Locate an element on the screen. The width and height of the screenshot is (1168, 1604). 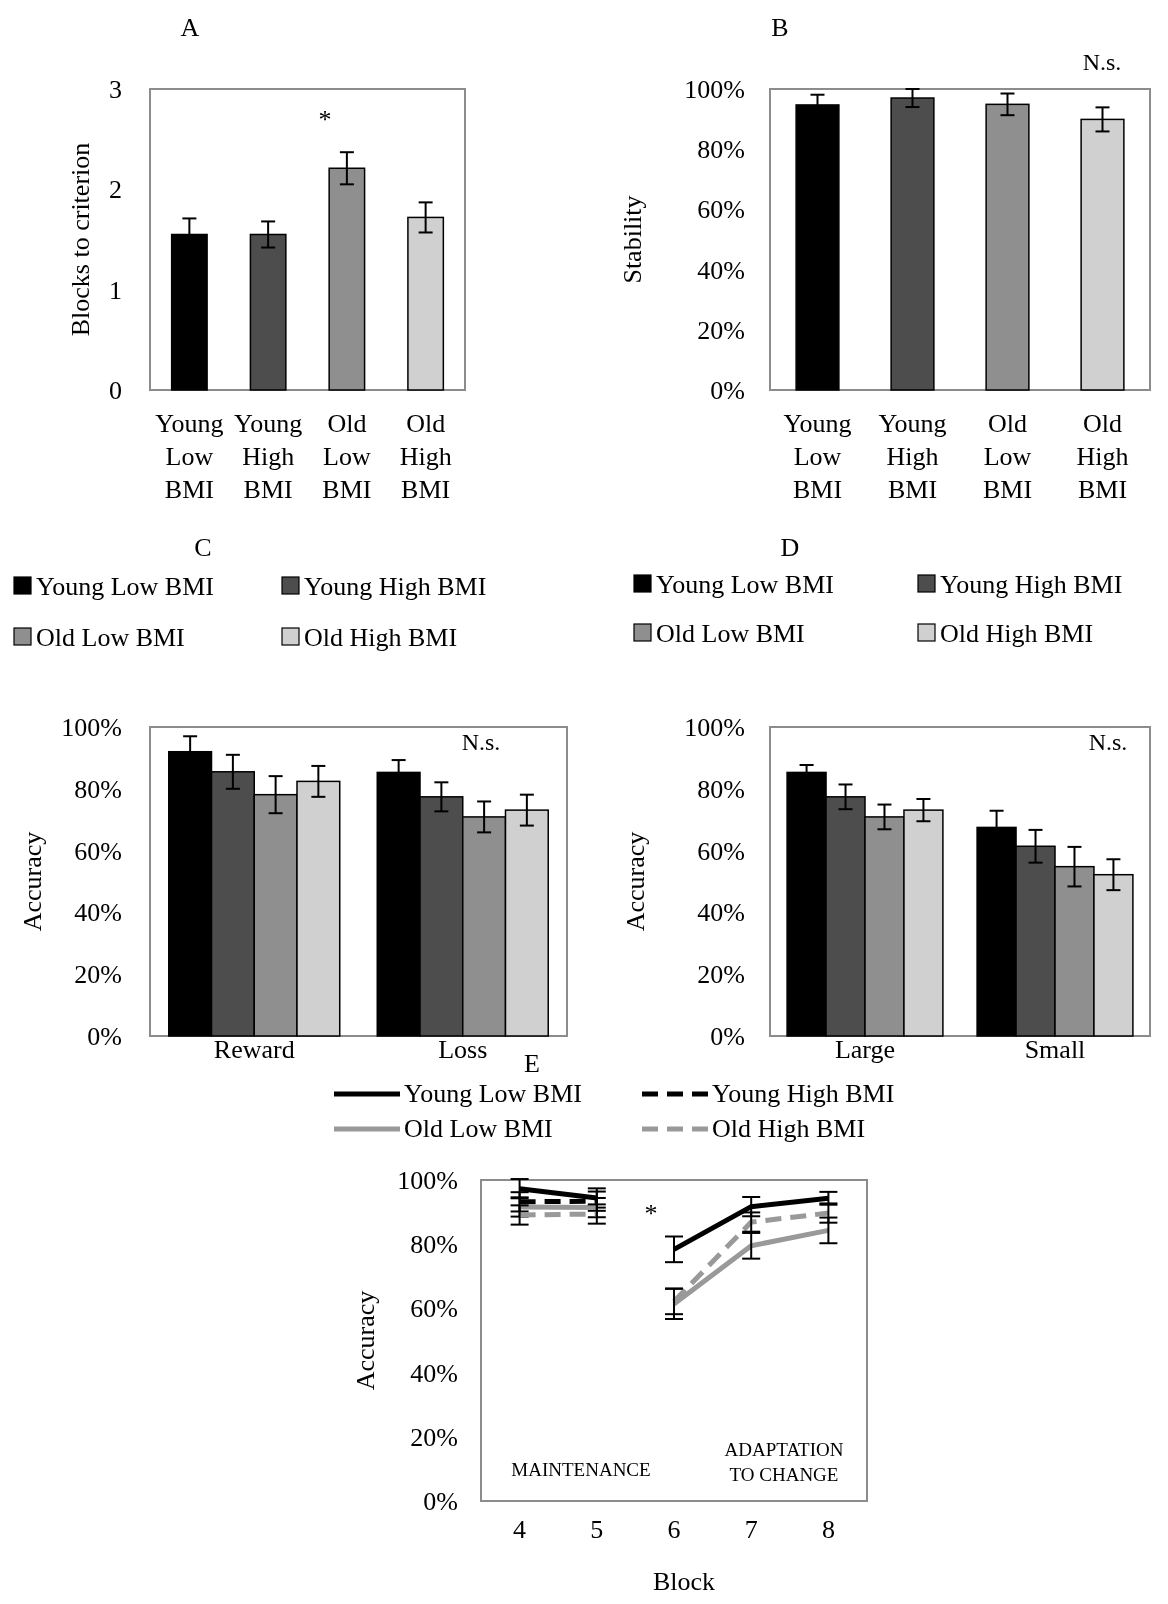
x-tick-label: Small is located at coordinates (1055, 1049).